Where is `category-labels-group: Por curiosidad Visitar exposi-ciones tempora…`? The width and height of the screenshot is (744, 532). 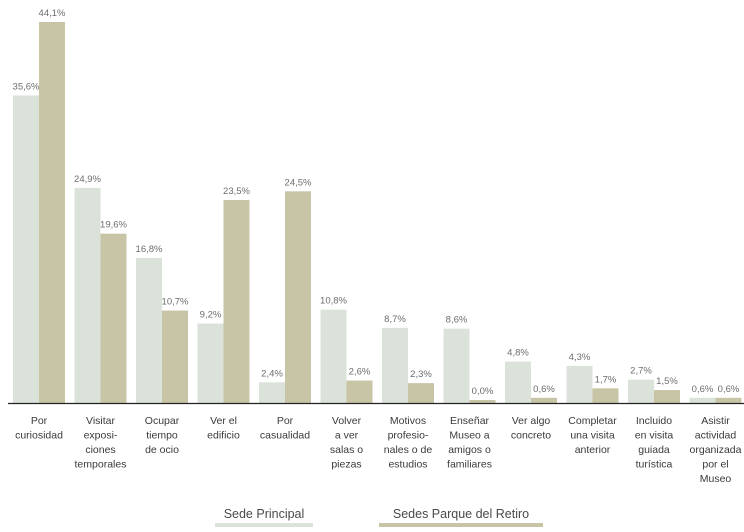
category-labels-group: Por curiosidad Visitar exposi-ciones tempora… is located at coordinates (378, 450).